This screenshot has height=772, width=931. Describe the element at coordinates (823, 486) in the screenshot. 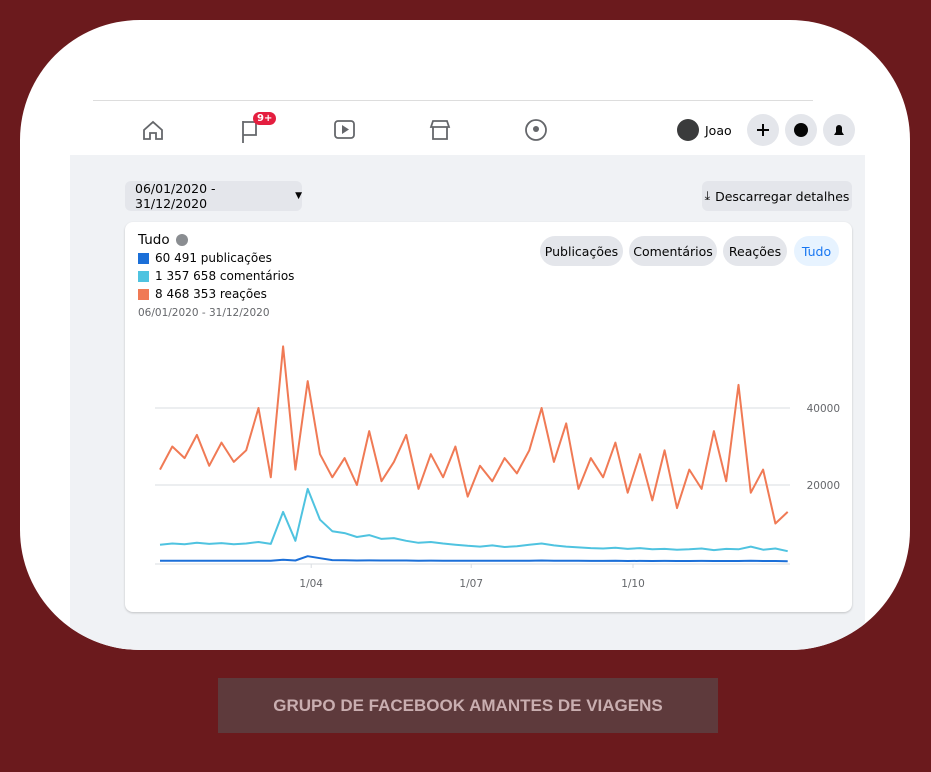

I see `y-tick-label: 20000` at that location.